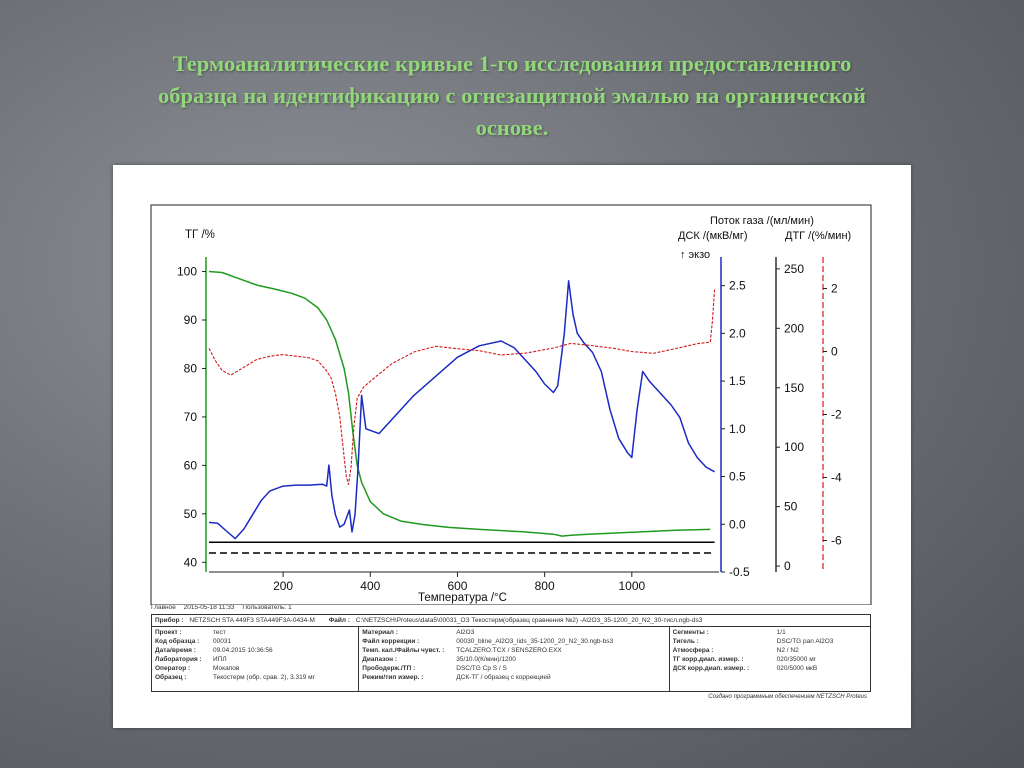 The height and width of the screenshot is (768, 1024). Describe the element at coordinates (191, 417) in the screenshot. I see `tg-tick-label: 70` at that location.